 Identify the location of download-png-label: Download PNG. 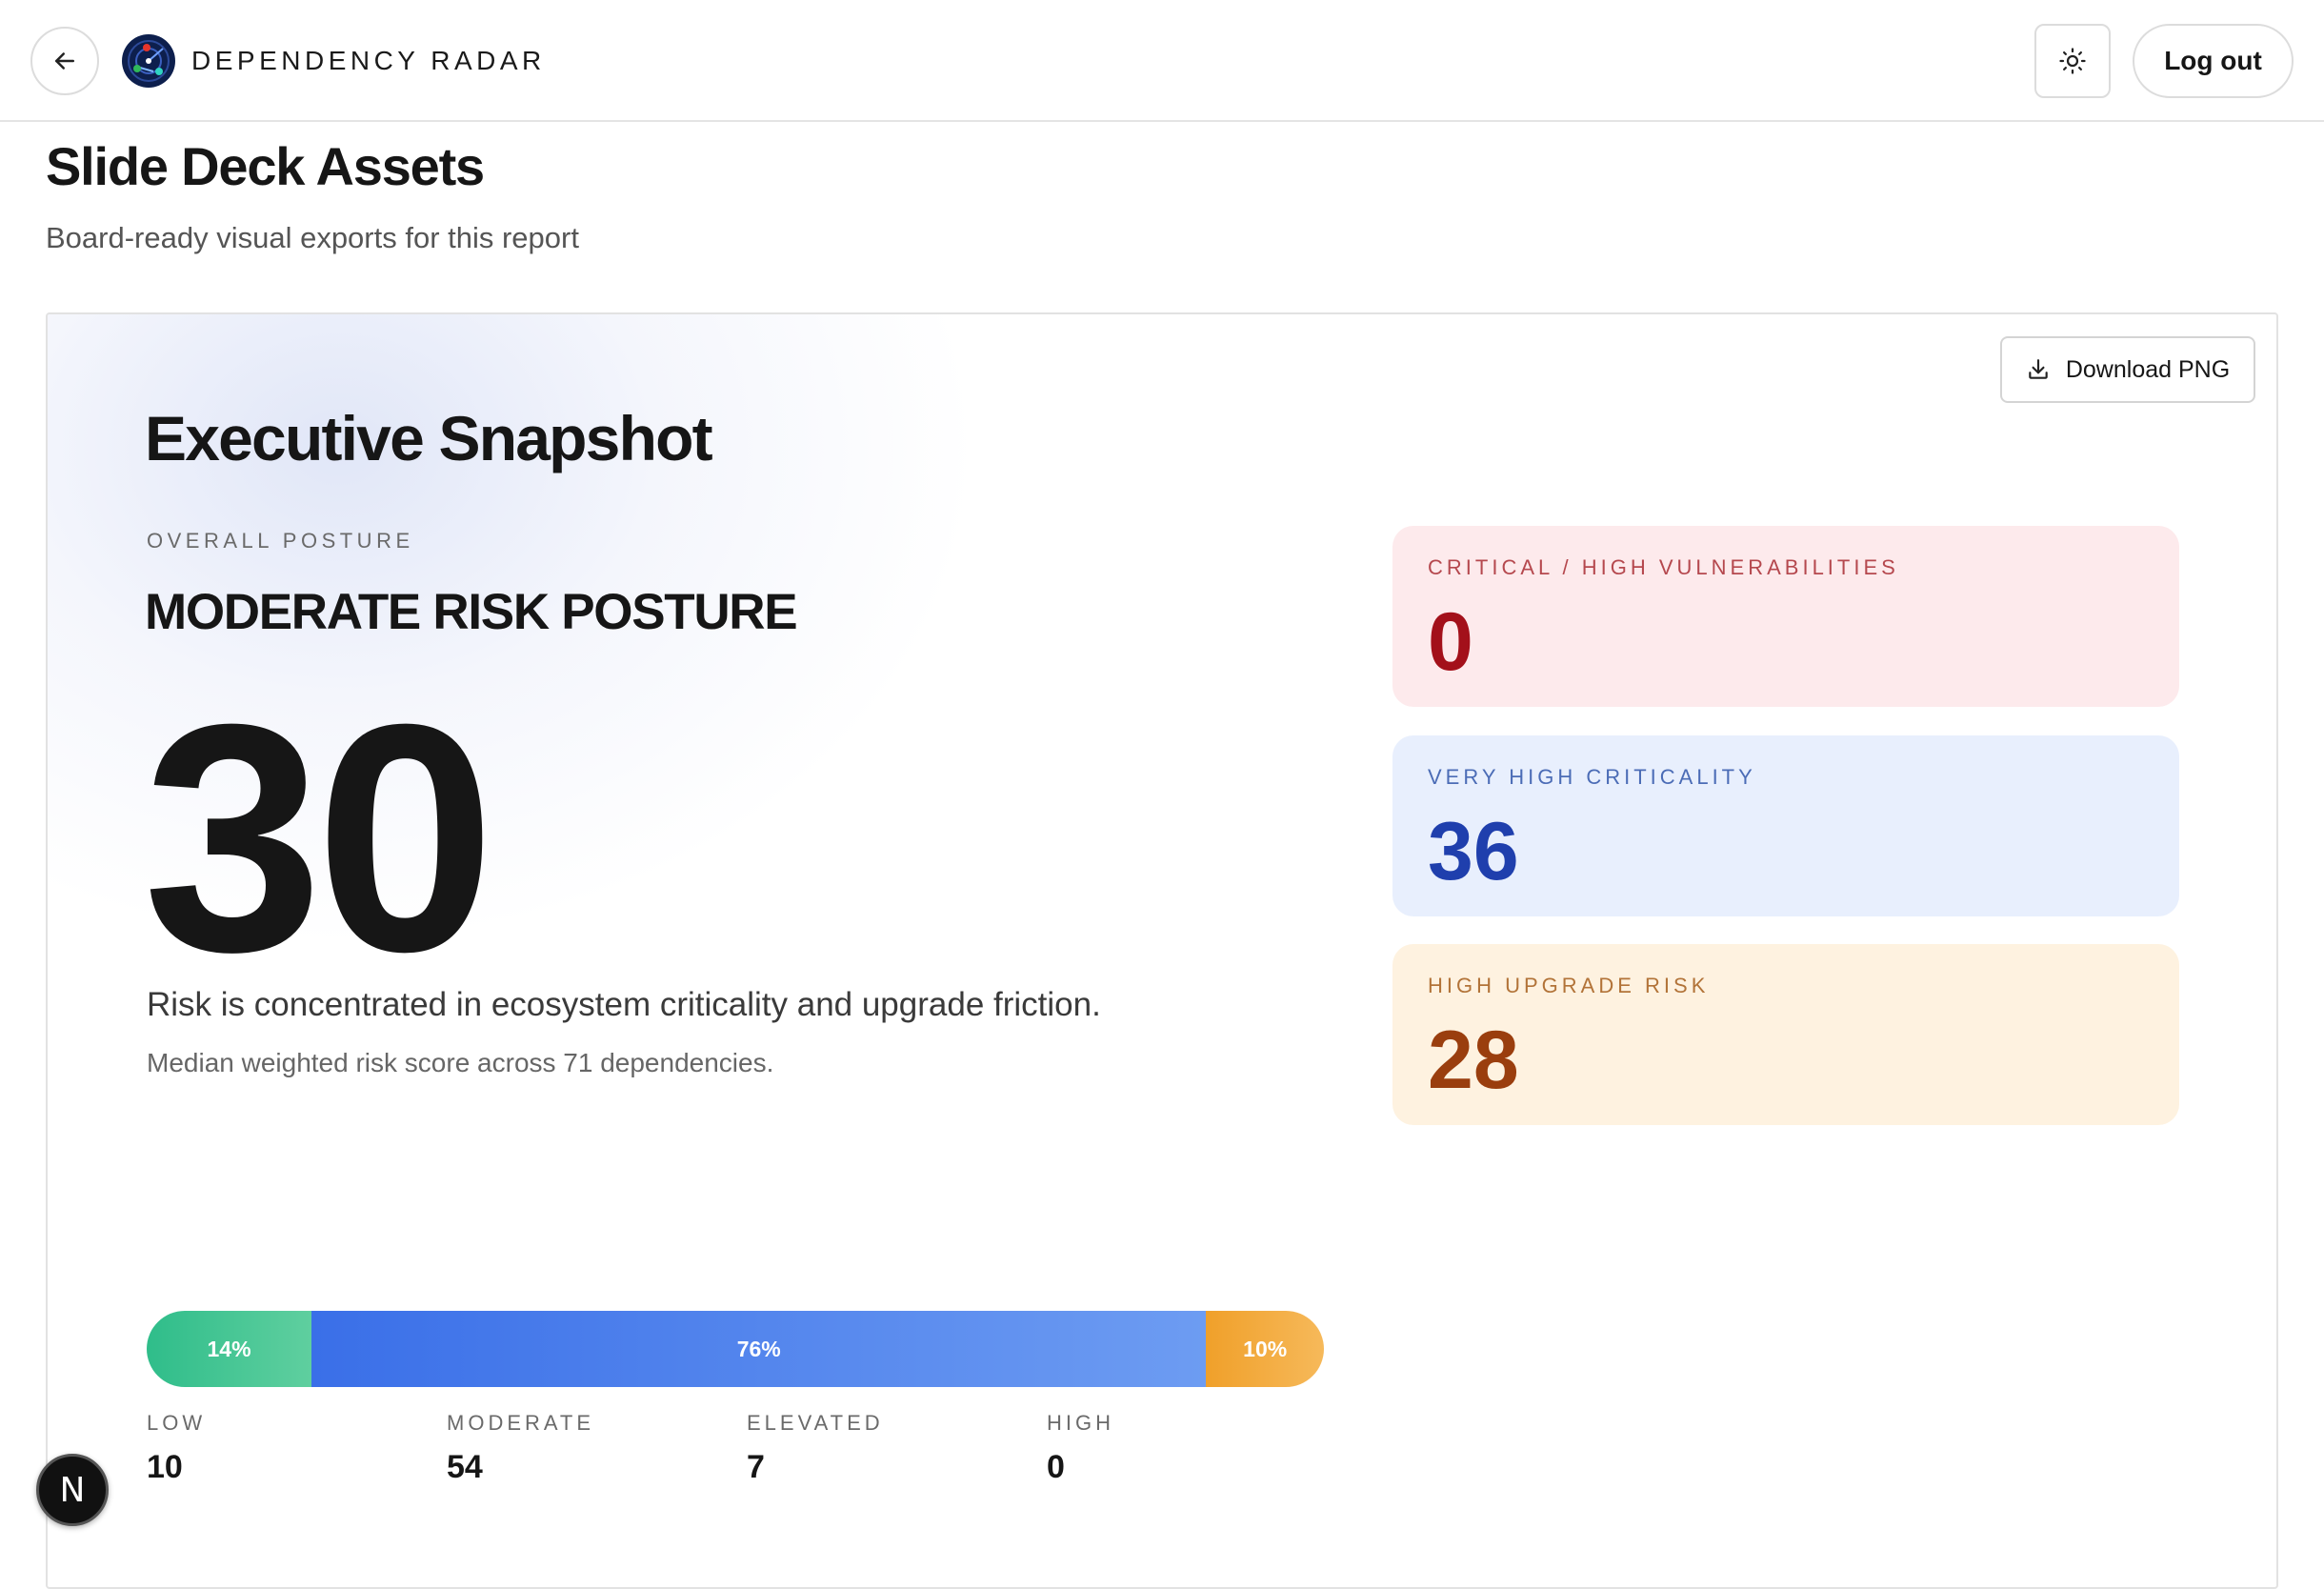
(2148, 369).